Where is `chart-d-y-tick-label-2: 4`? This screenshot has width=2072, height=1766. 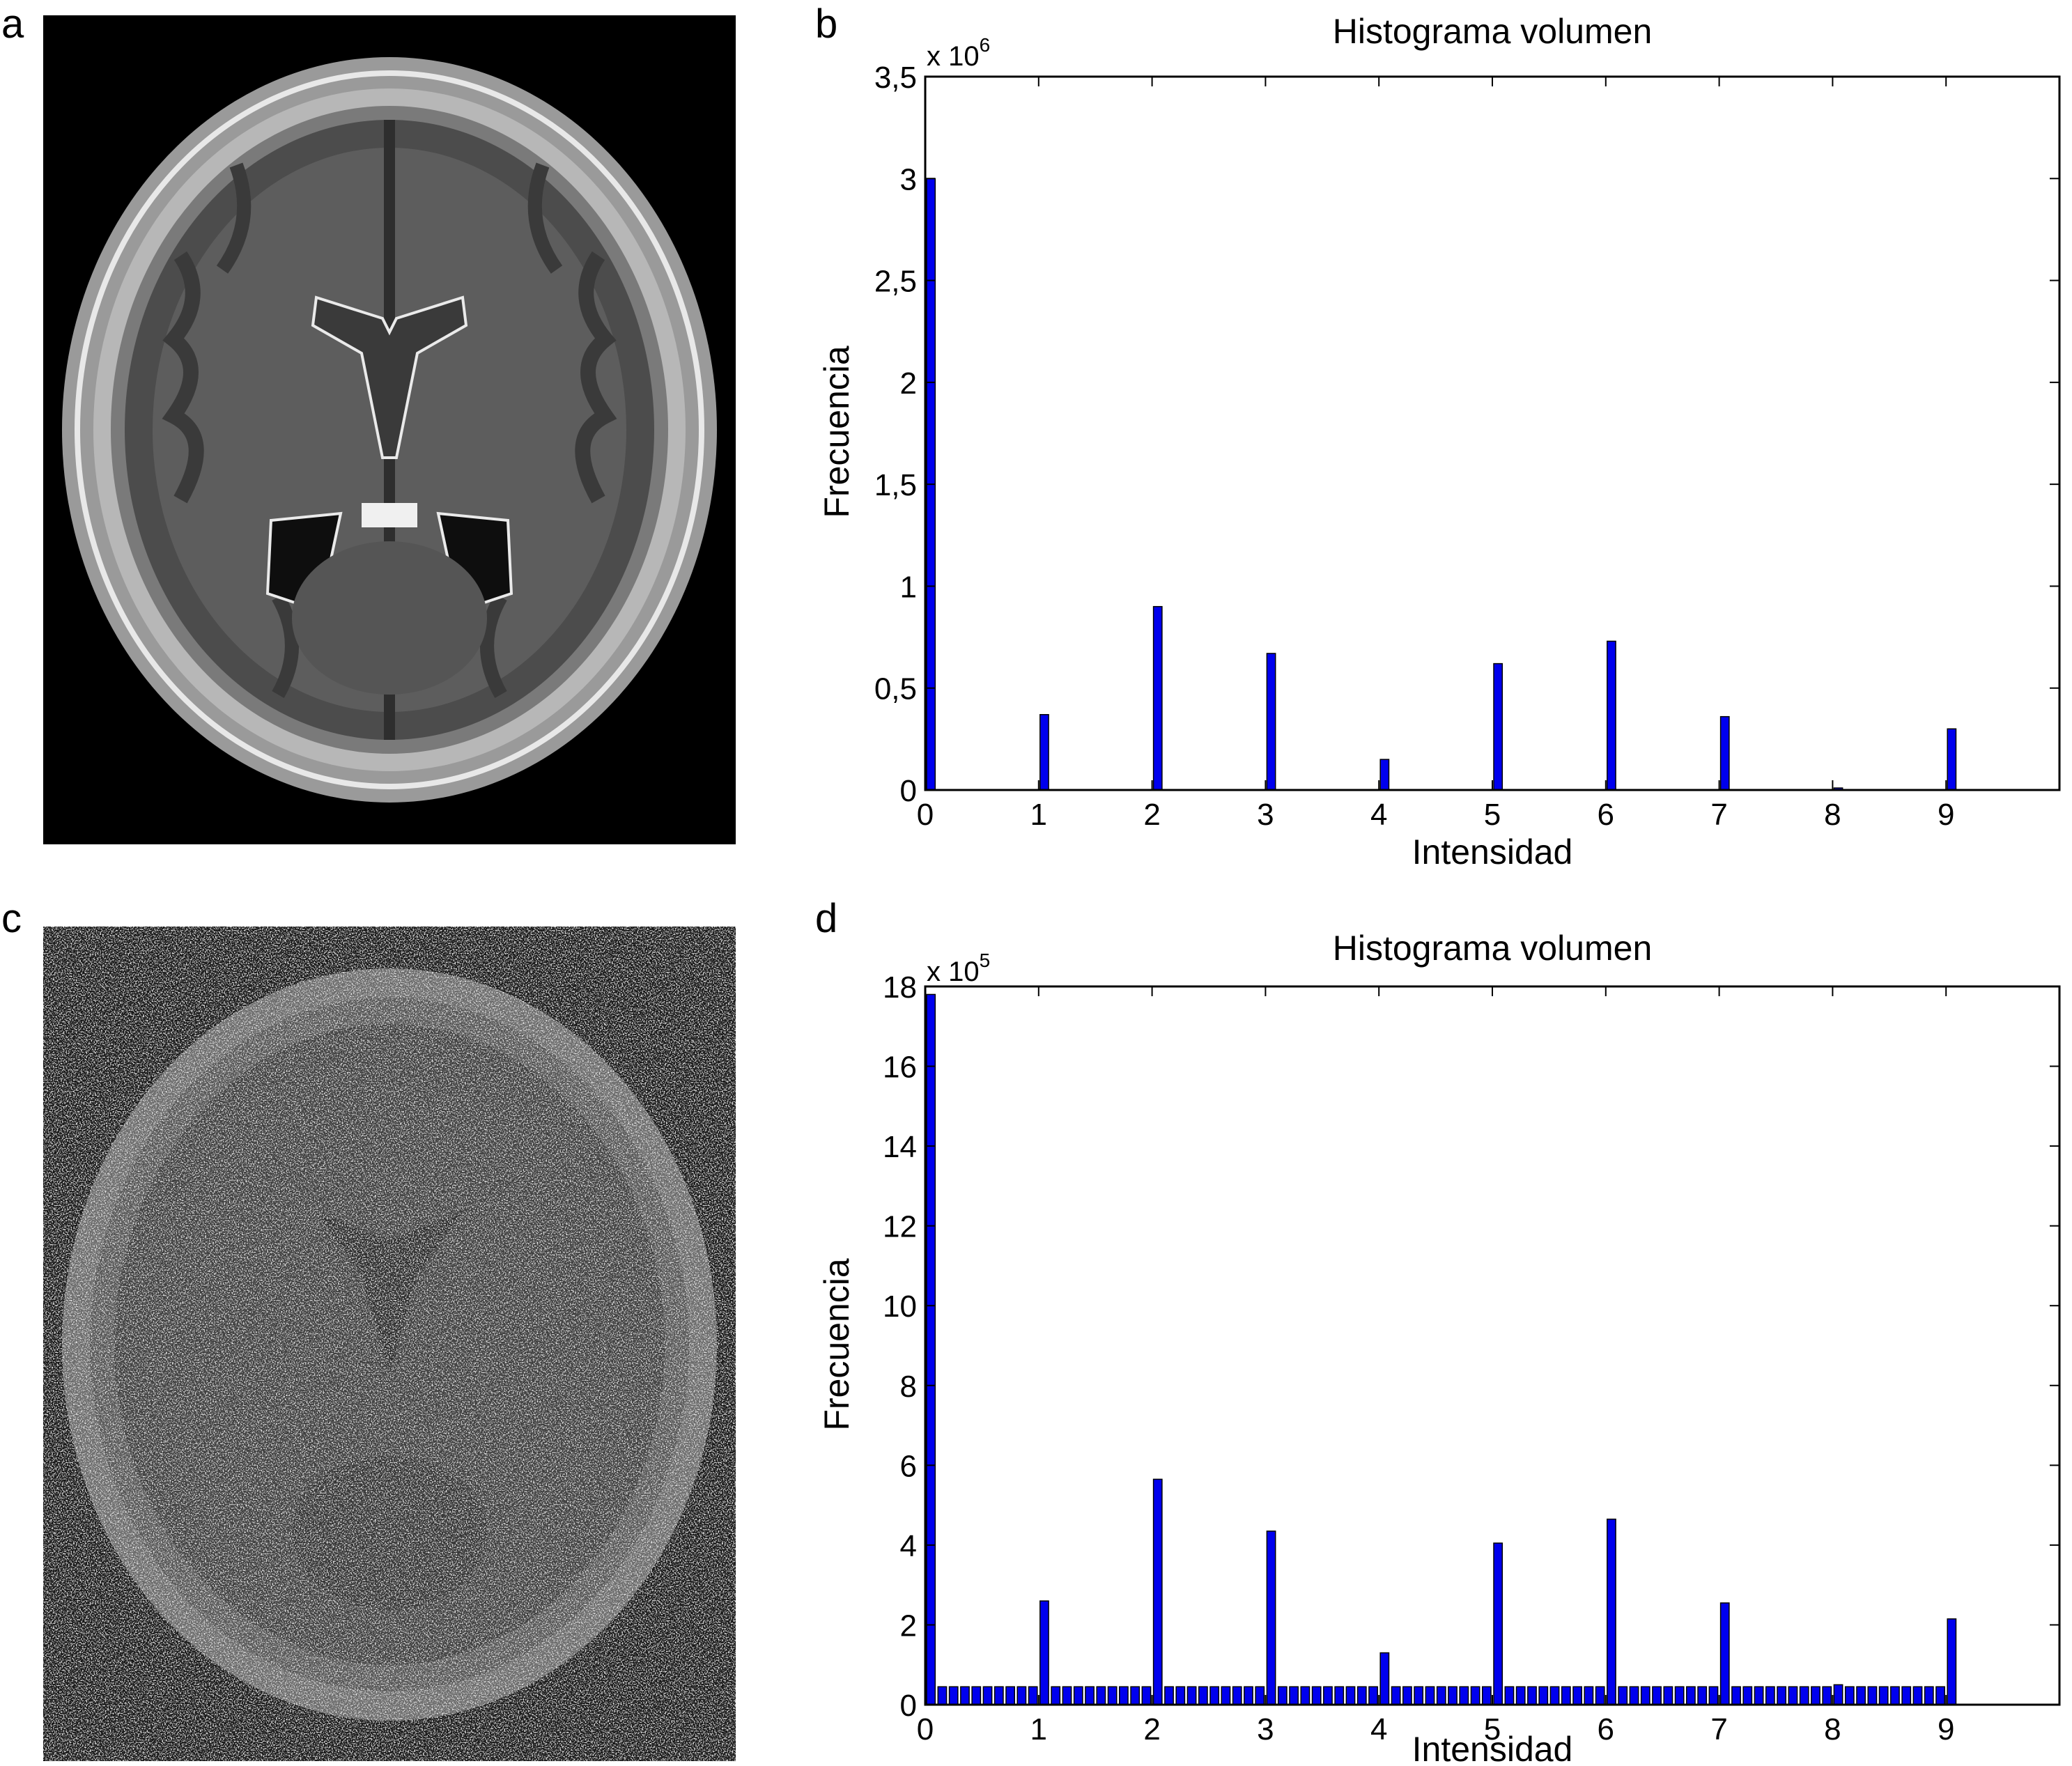 chart-d-y-tick-label-2: 4 is located at coordinates (909, 1546).